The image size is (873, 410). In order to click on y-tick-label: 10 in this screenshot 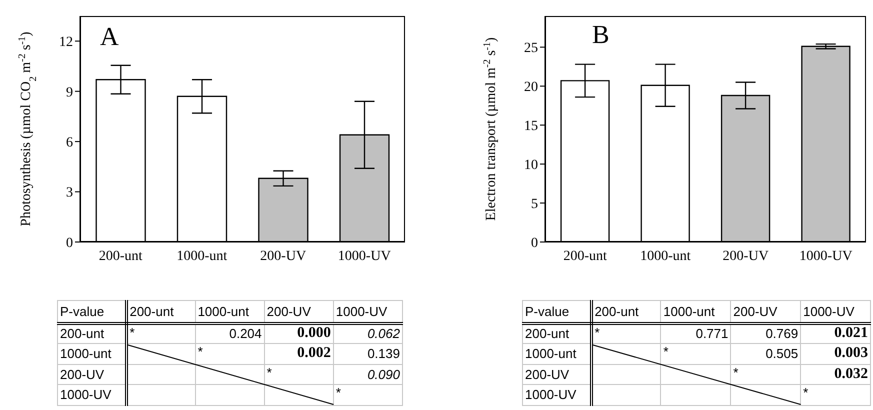, I will do `click(531, 166)`.